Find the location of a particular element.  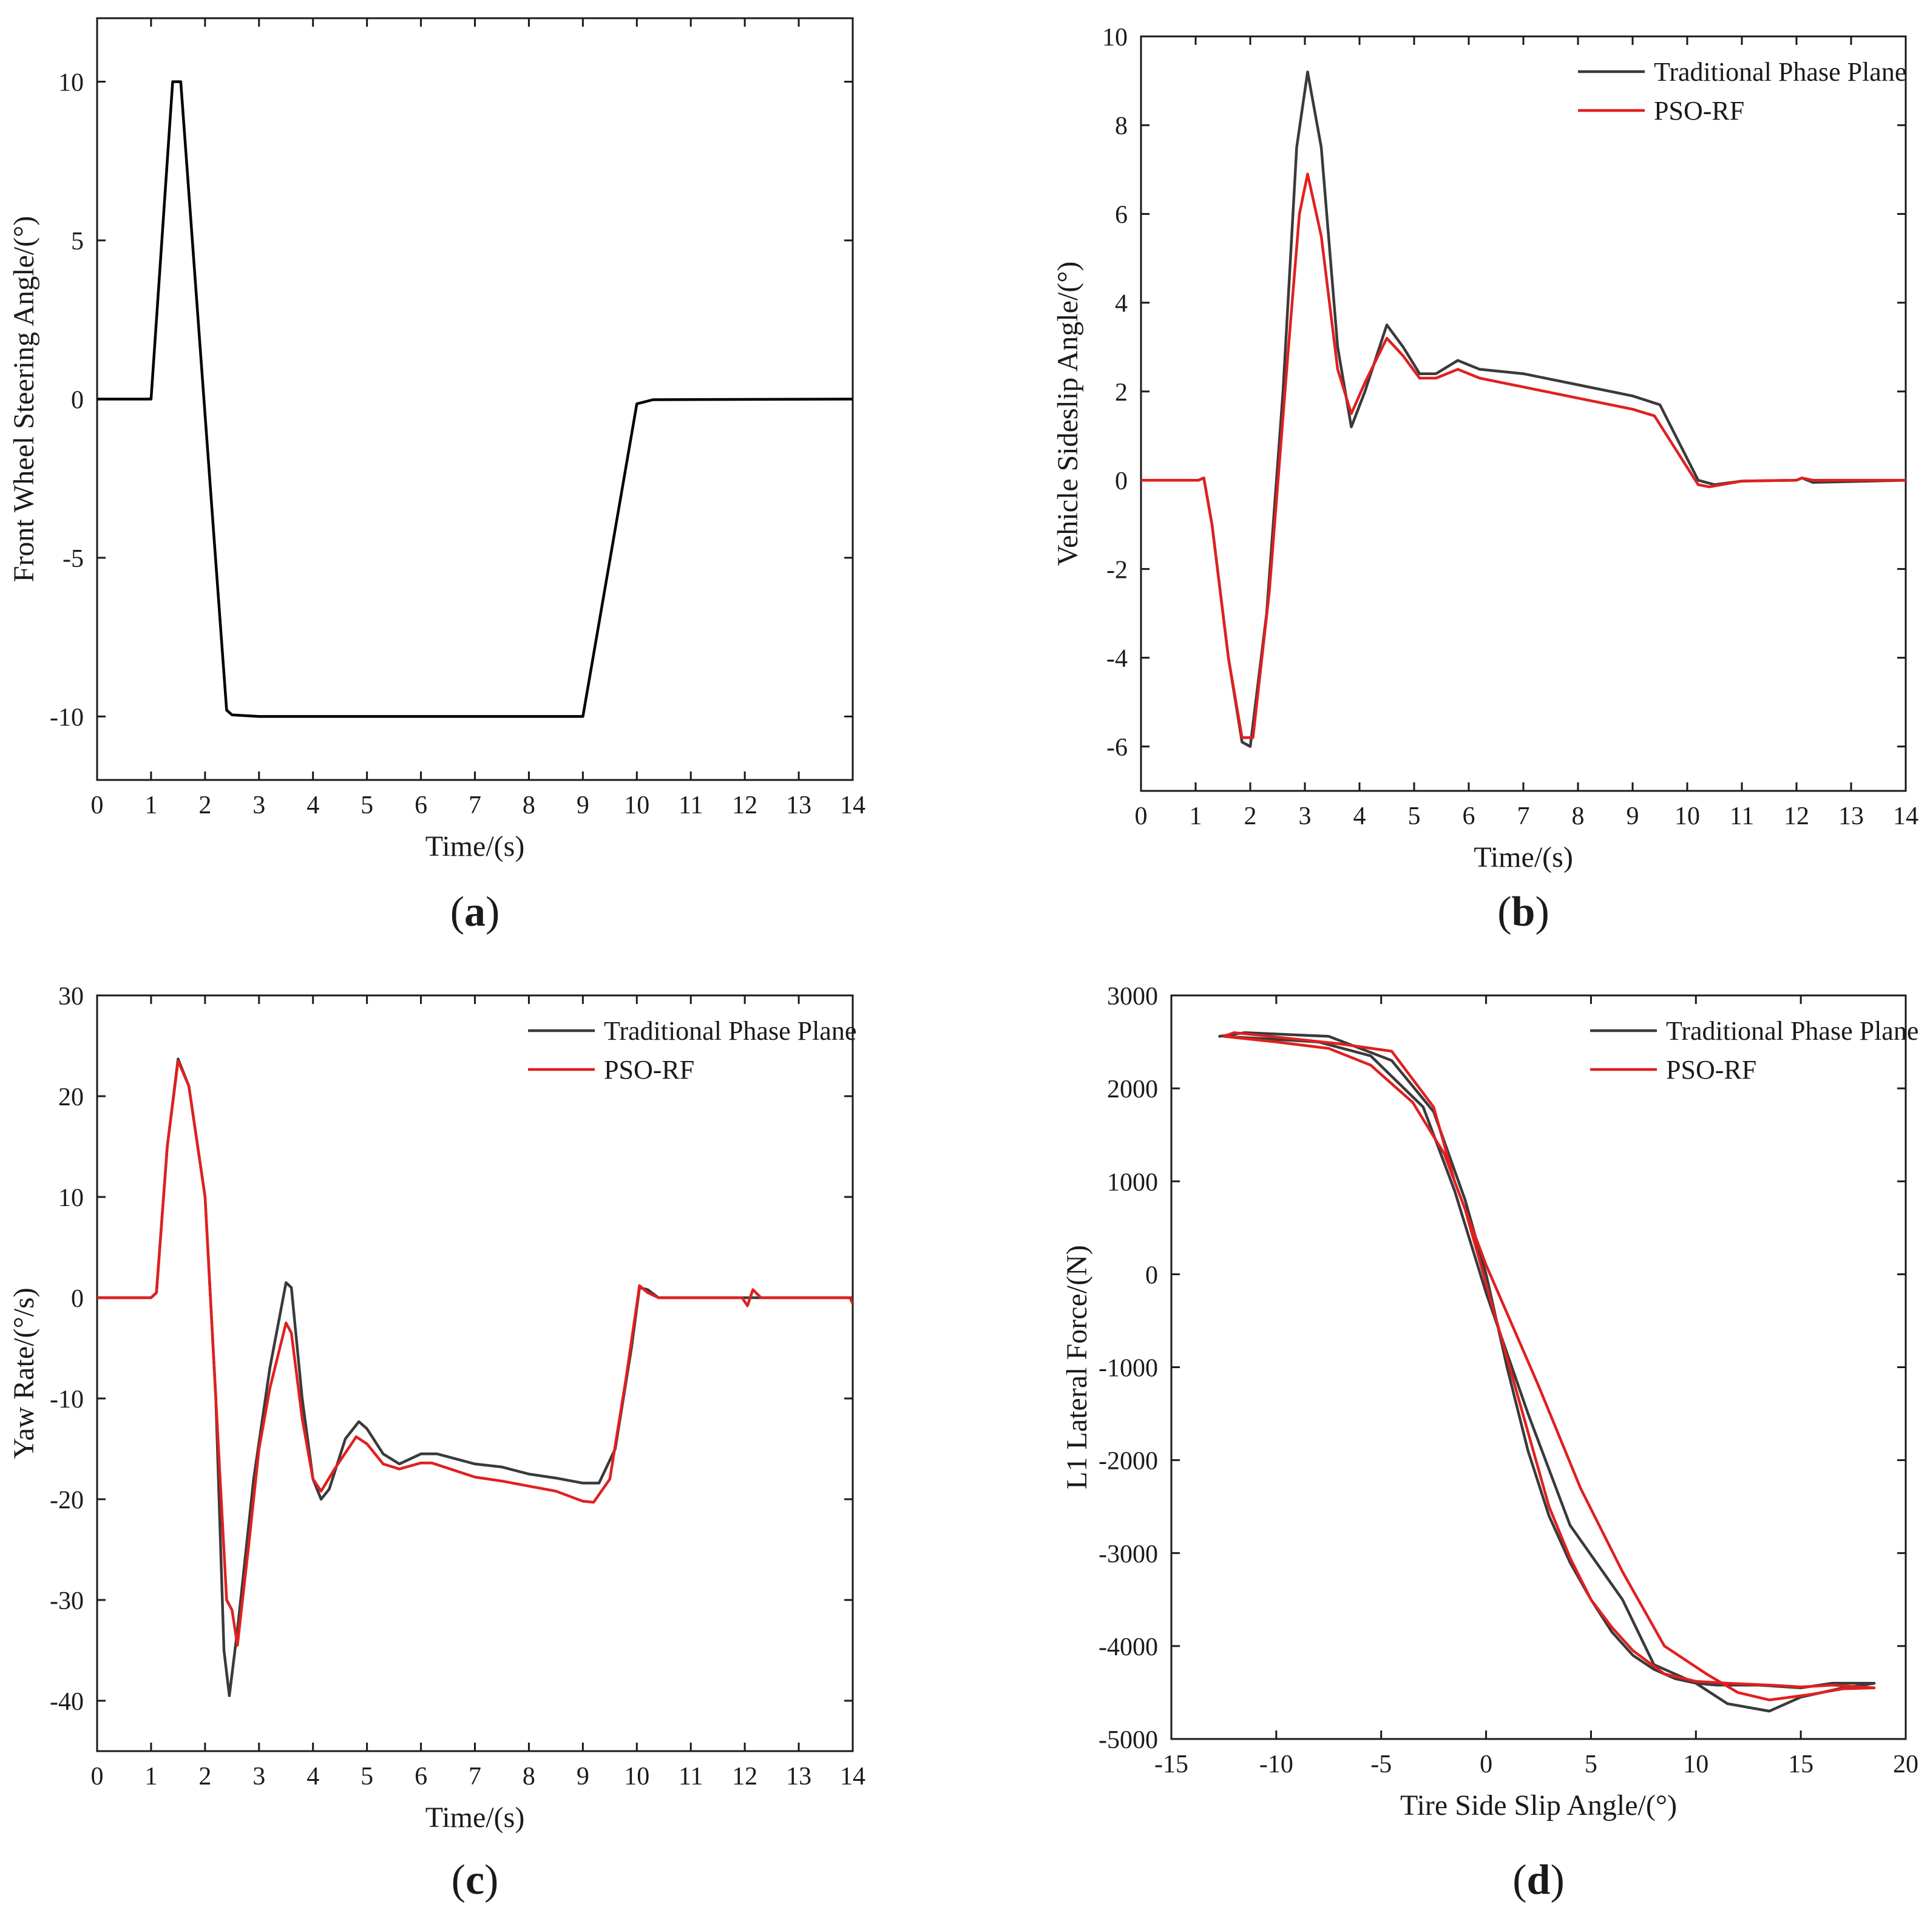

y-tick-label: 30 is located at coordinates (71, 997).